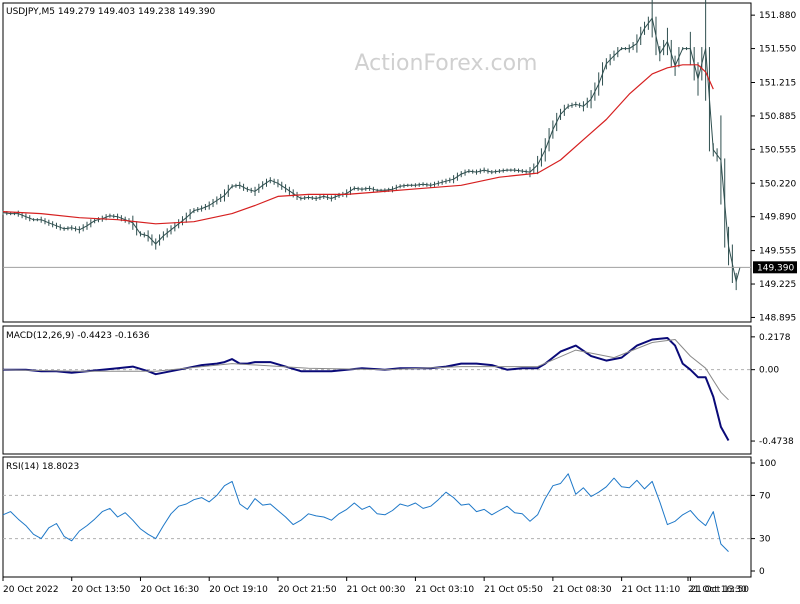  I want to click on rsi-series-group, so click(365, 512).